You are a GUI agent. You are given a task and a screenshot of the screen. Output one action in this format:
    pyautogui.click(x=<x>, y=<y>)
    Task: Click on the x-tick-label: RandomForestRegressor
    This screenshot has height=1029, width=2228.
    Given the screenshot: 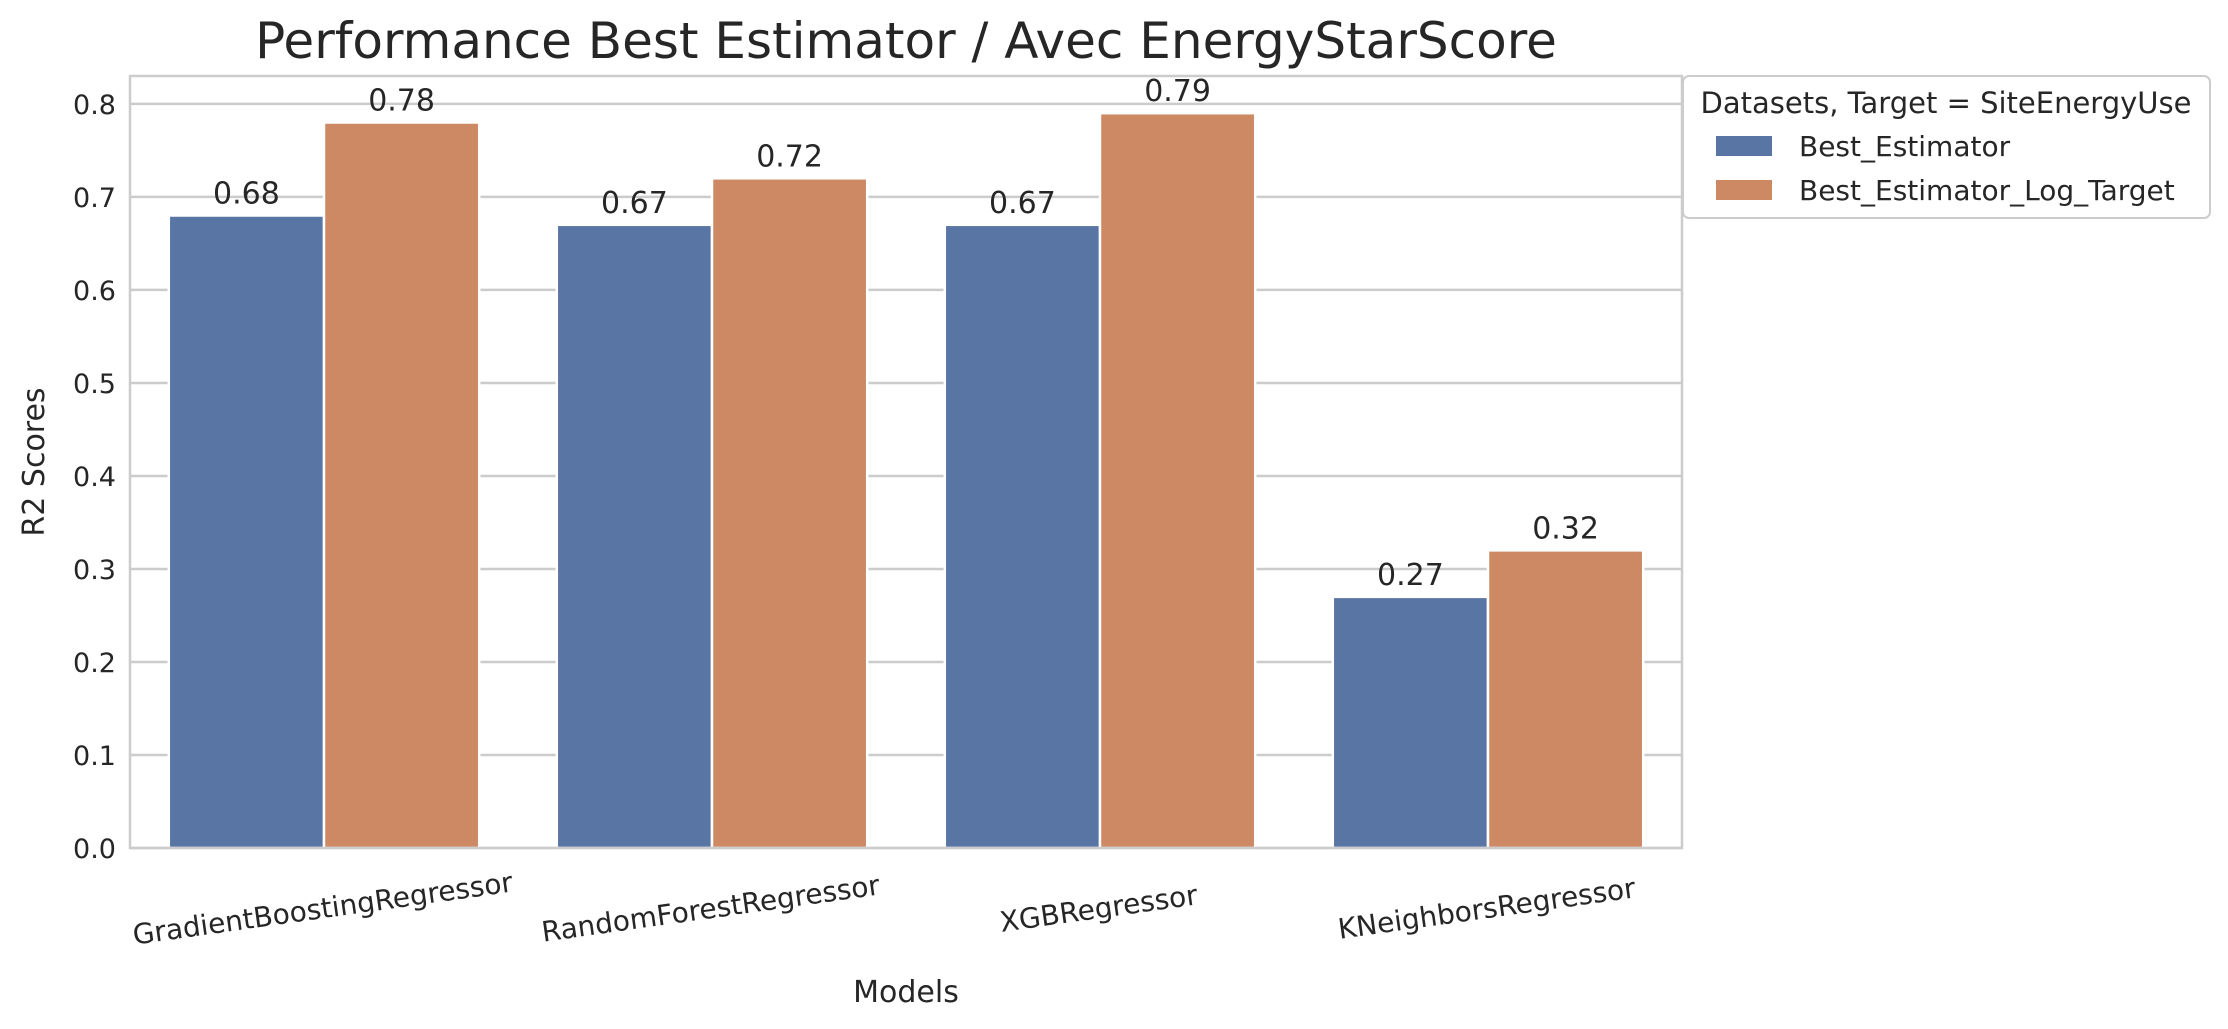 What is the action you would take?
    pyautogui.click(x=711, y=908)
    